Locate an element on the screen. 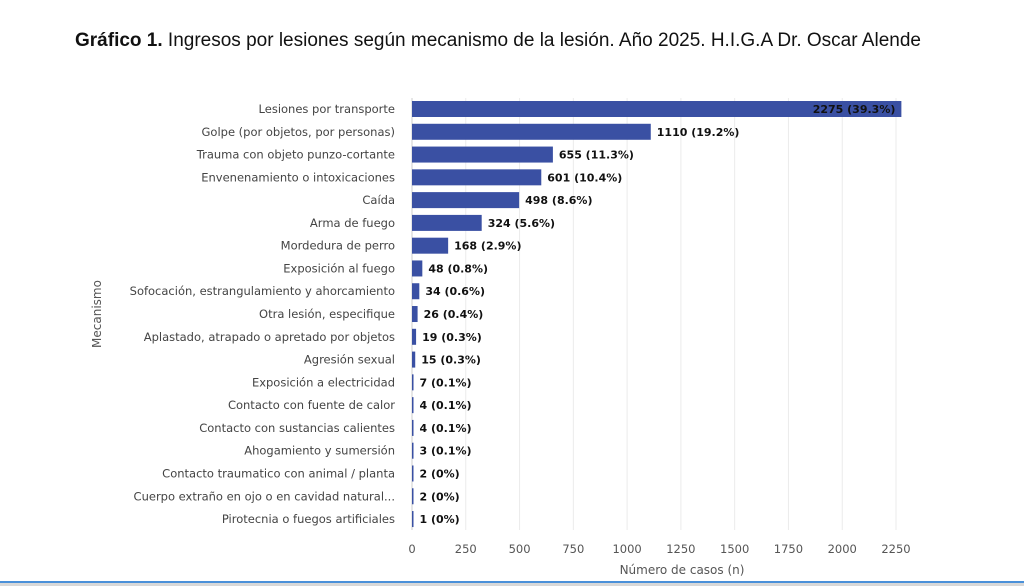 The width and height of the screenshot is (1024, 586). data-label: 19 (0.3%) is located at coordinates (452, 337).